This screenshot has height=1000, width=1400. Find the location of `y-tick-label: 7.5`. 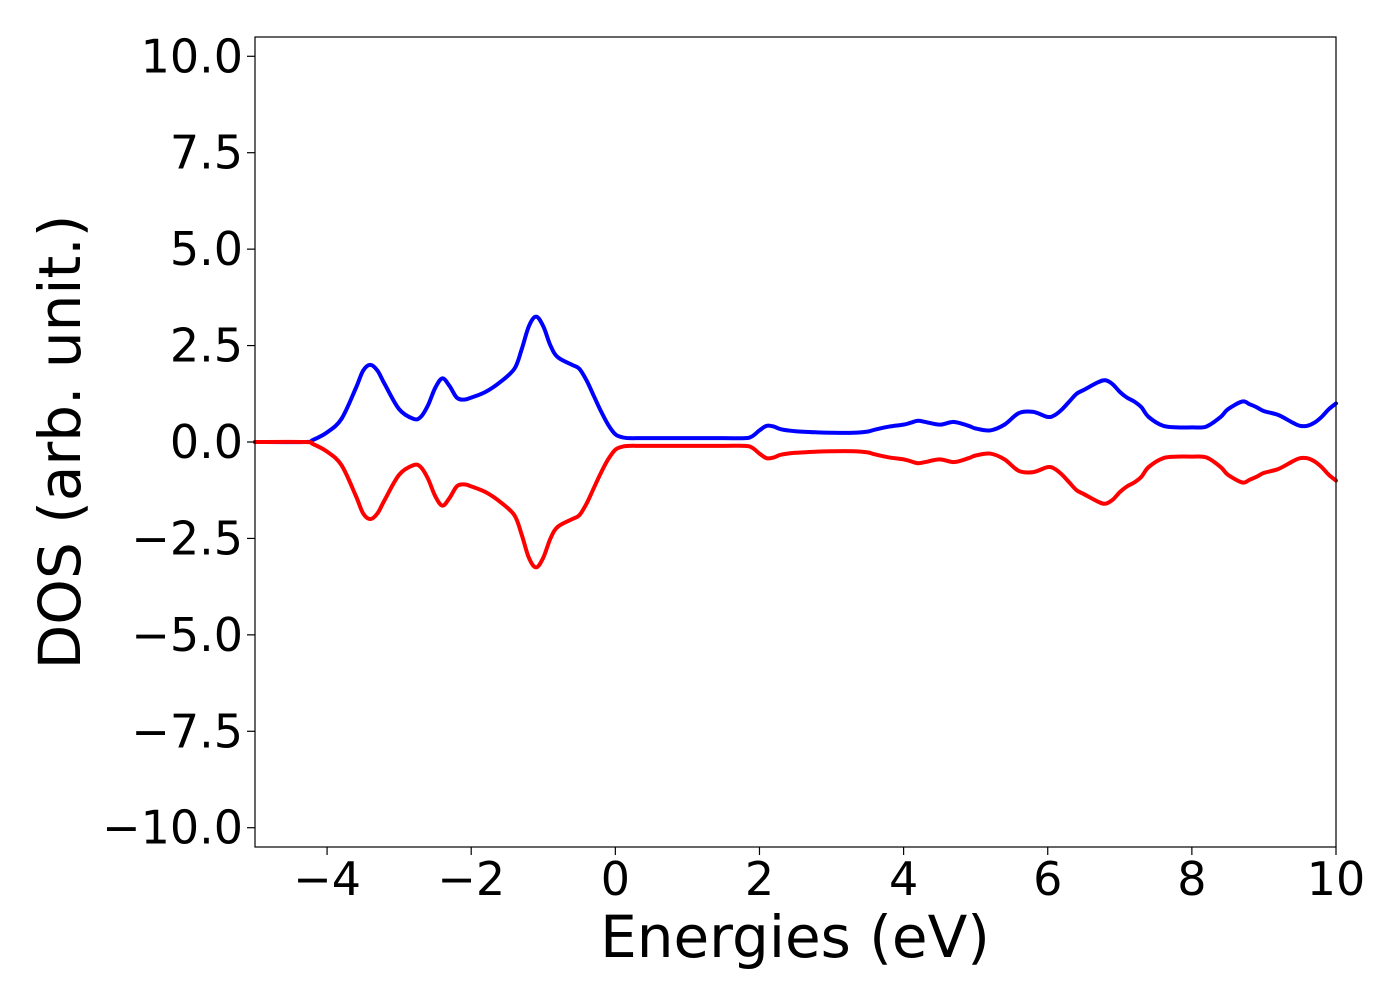

y-tick-label: 7.5 is located at coordinates (206, 153).